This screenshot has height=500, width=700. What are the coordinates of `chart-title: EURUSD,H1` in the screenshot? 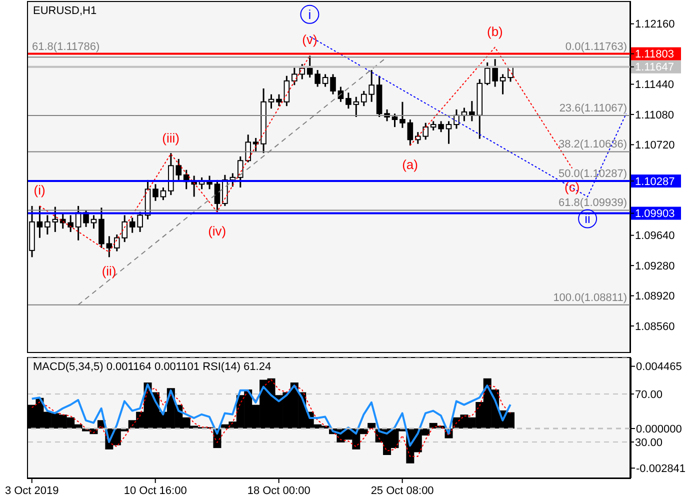 It's located at (65, 11).